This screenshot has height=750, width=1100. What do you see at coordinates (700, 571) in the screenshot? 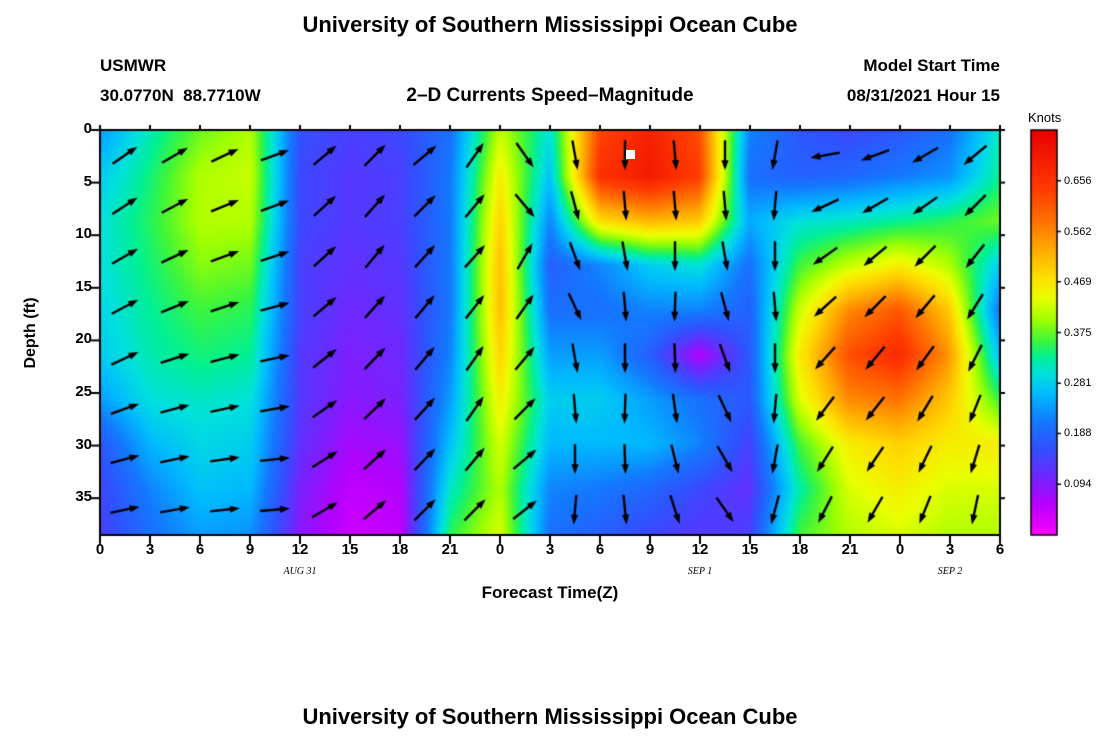
I see `date-label: SEP 1` at bounding box center [700, 571].